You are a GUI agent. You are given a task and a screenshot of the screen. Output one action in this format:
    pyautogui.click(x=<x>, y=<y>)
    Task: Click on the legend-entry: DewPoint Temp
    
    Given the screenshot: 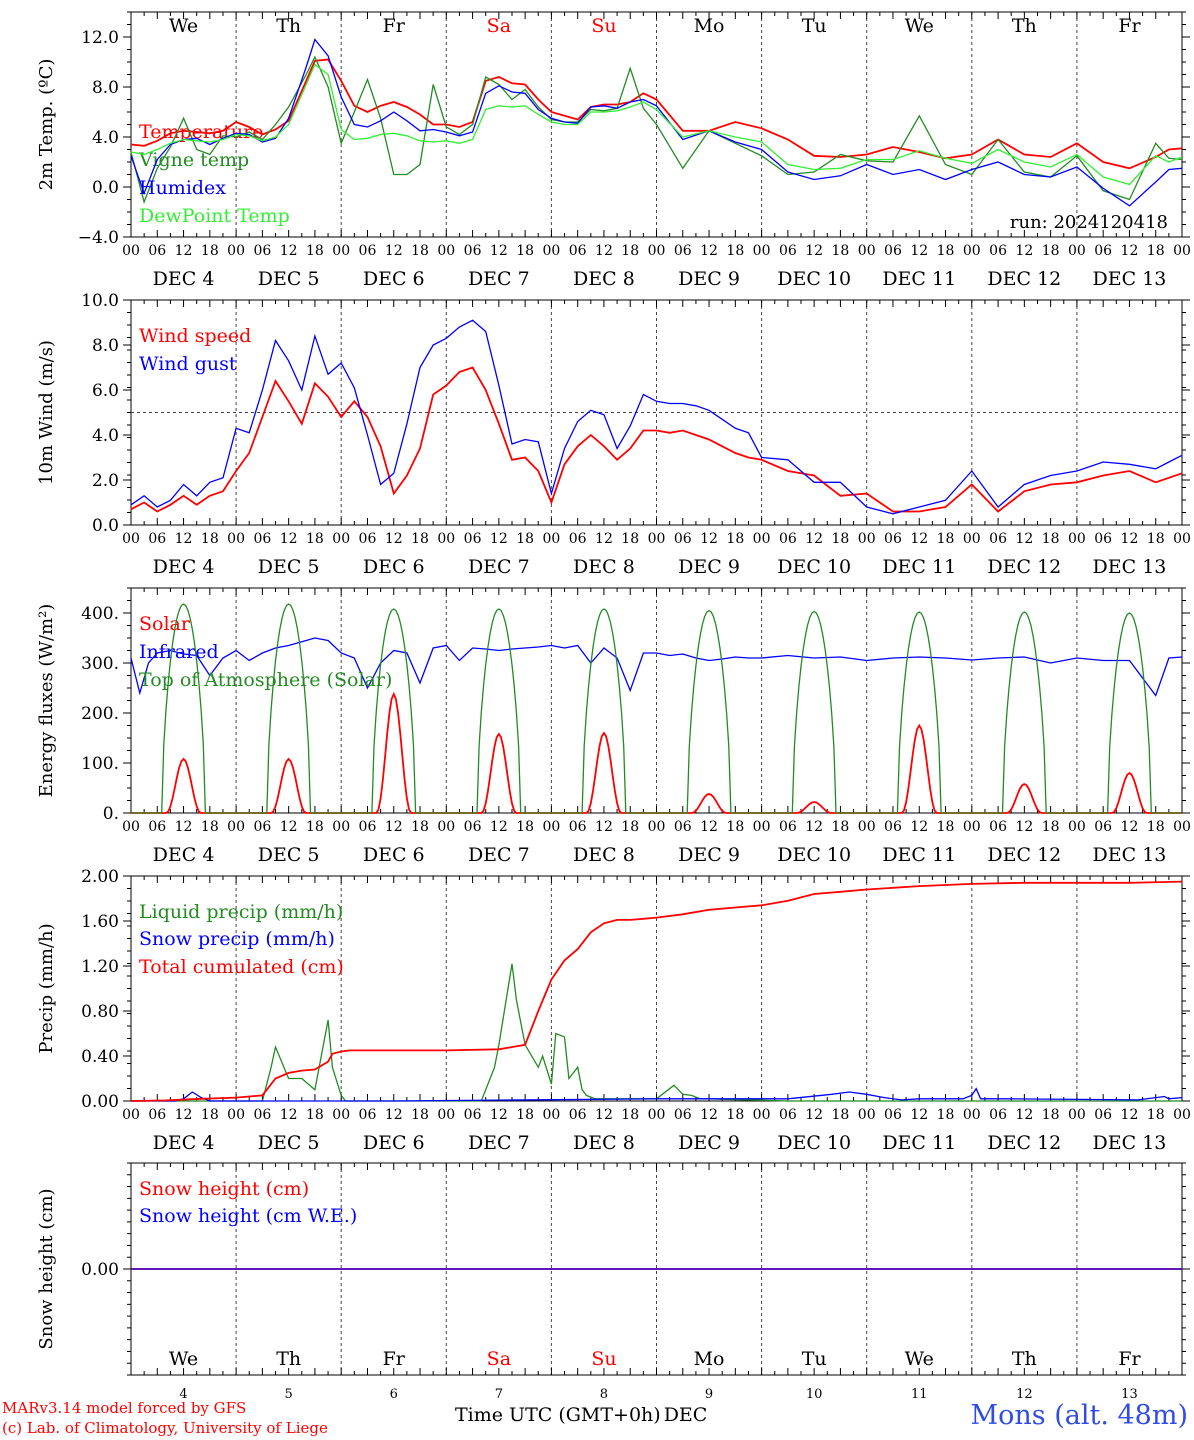 What is the action you would take?
    pyautogui.click(x=214, y=216)
    